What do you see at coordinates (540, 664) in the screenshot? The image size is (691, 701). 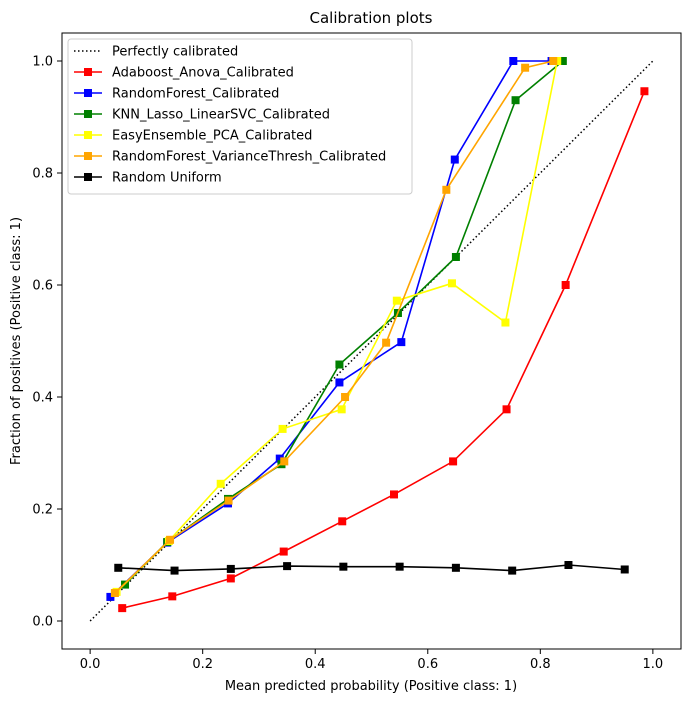 I see `x-tick-label-4: 0.8` at bounding box center [540, 664].